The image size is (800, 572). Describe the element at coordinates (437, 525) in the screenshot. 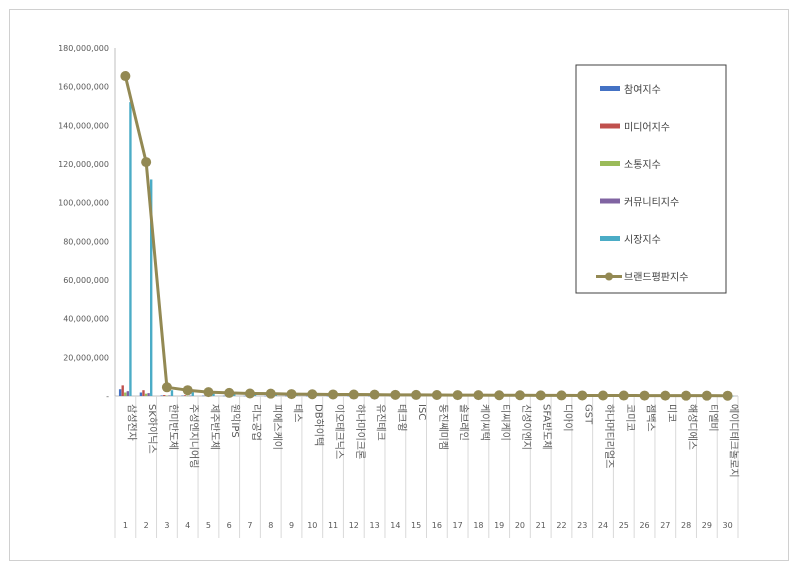

I see `x-rank-label: 16` at that location.